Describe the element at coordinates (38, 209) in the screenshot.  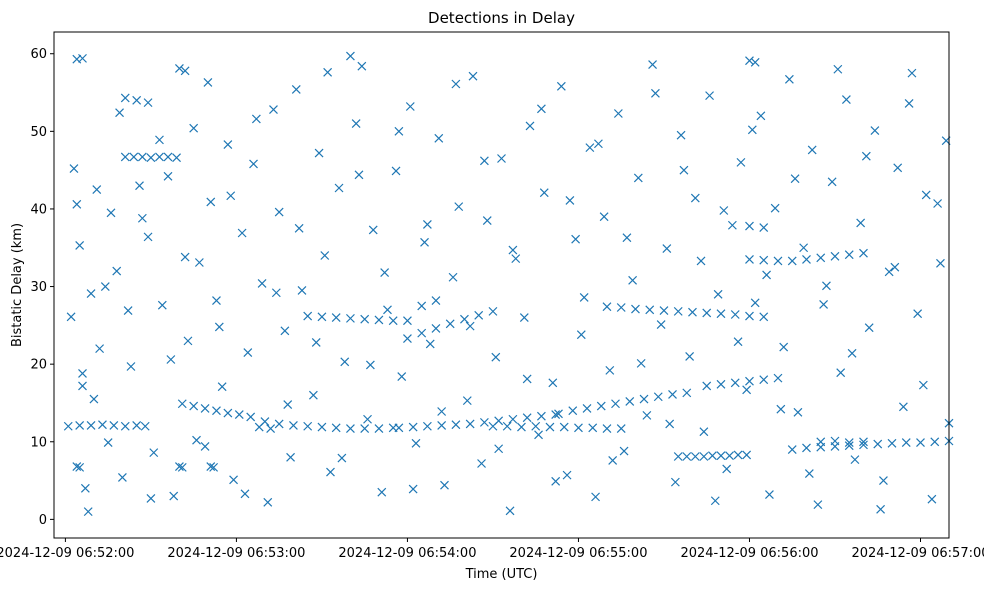
I see `y-tick-label: 40` at that location.